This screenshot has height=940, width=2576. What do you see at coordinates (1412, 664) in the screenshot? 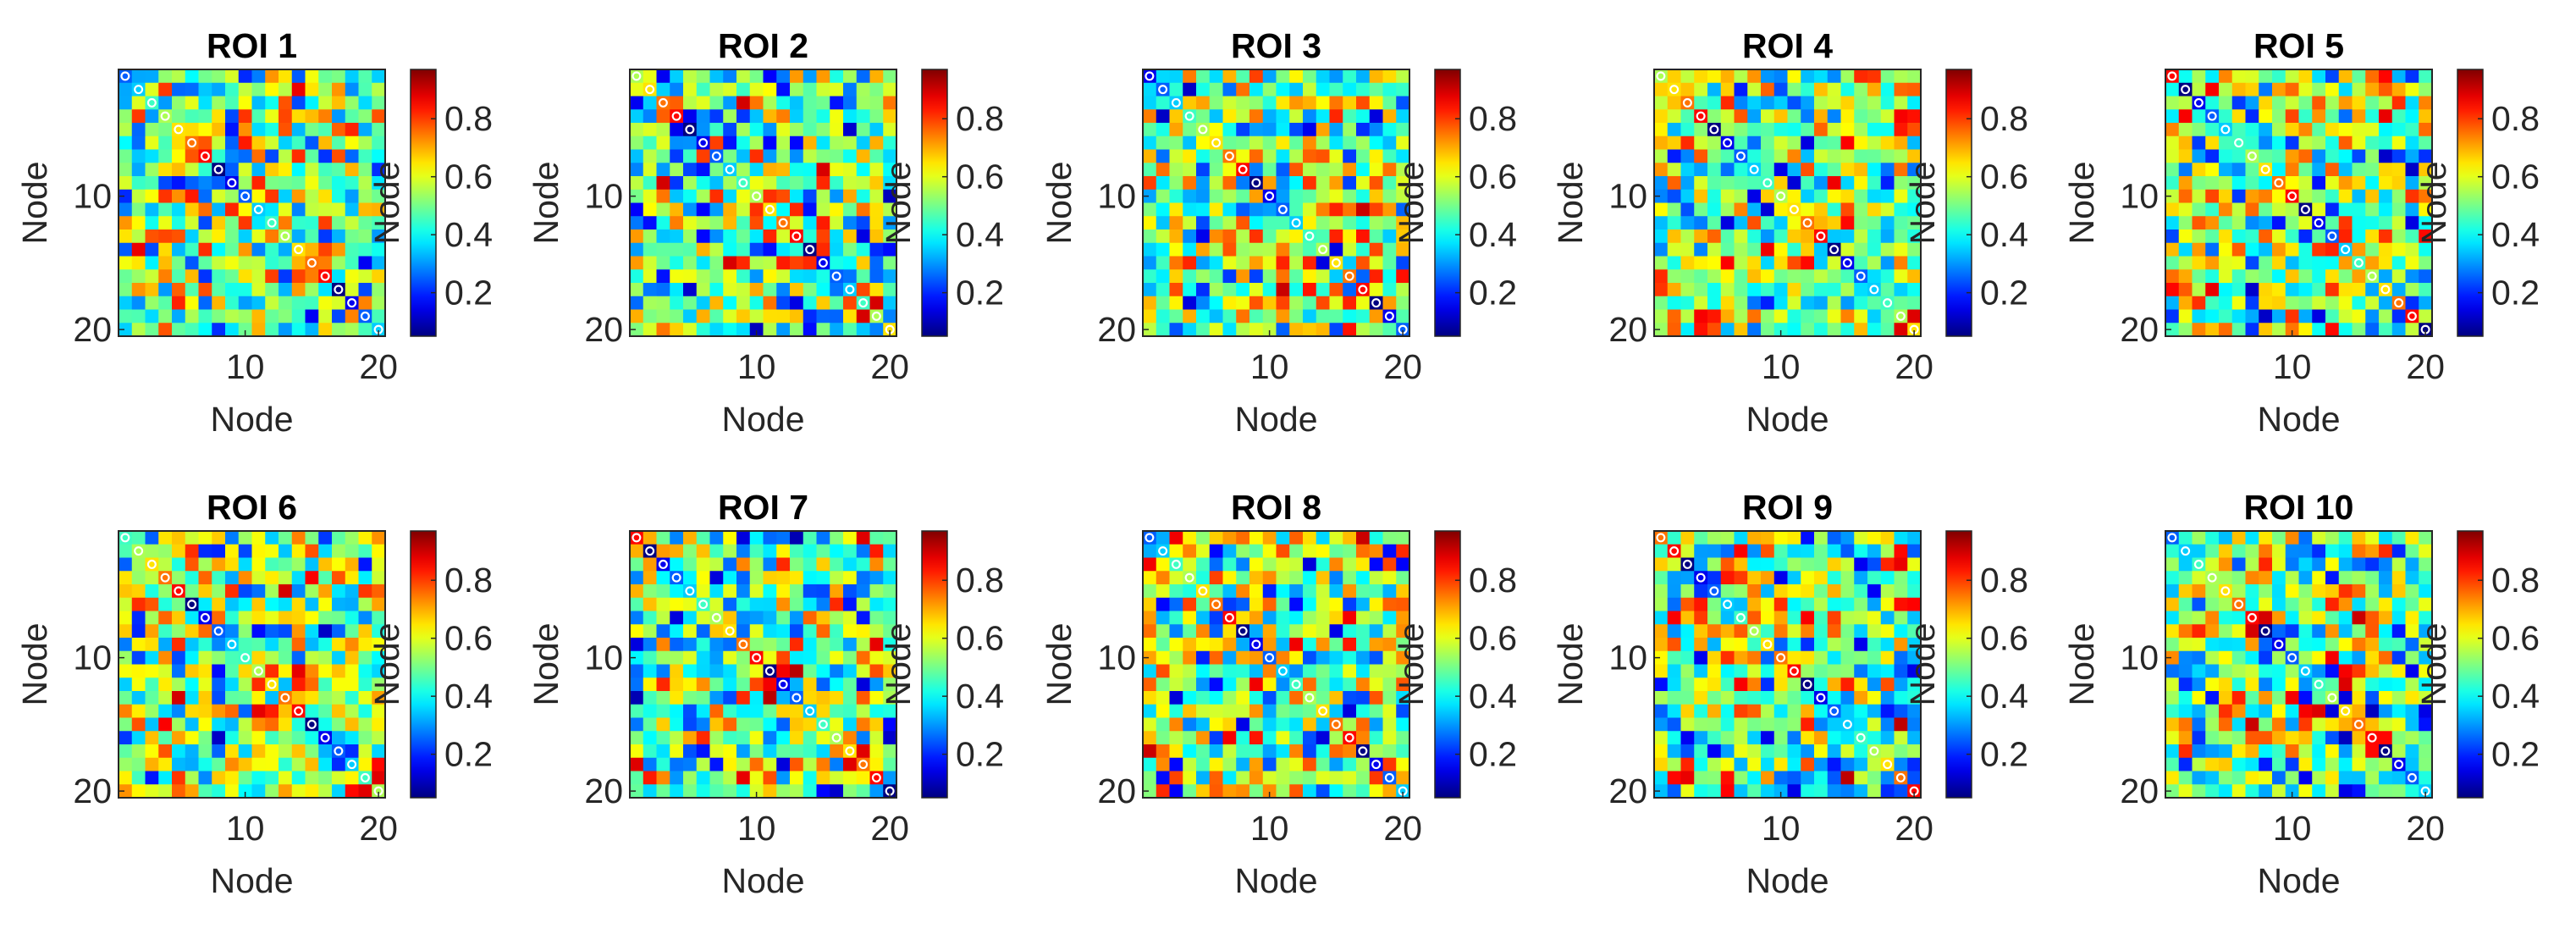
I see `colorbar-label: Node` at bounding box center [1412, 664].